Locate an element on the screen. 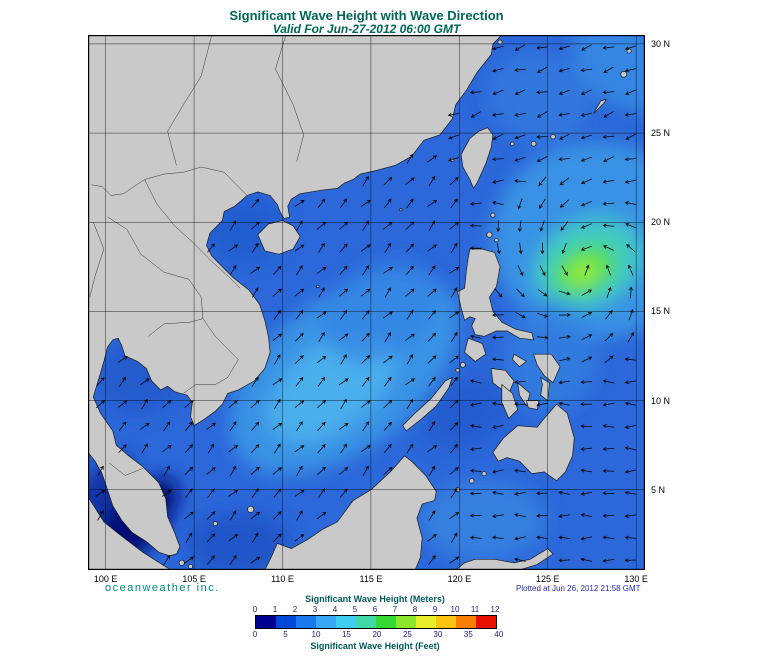 Image resolution: width=775 pixels, height=665 pixels. x-tick-label: 120 E is located at coordinates (459, 579).